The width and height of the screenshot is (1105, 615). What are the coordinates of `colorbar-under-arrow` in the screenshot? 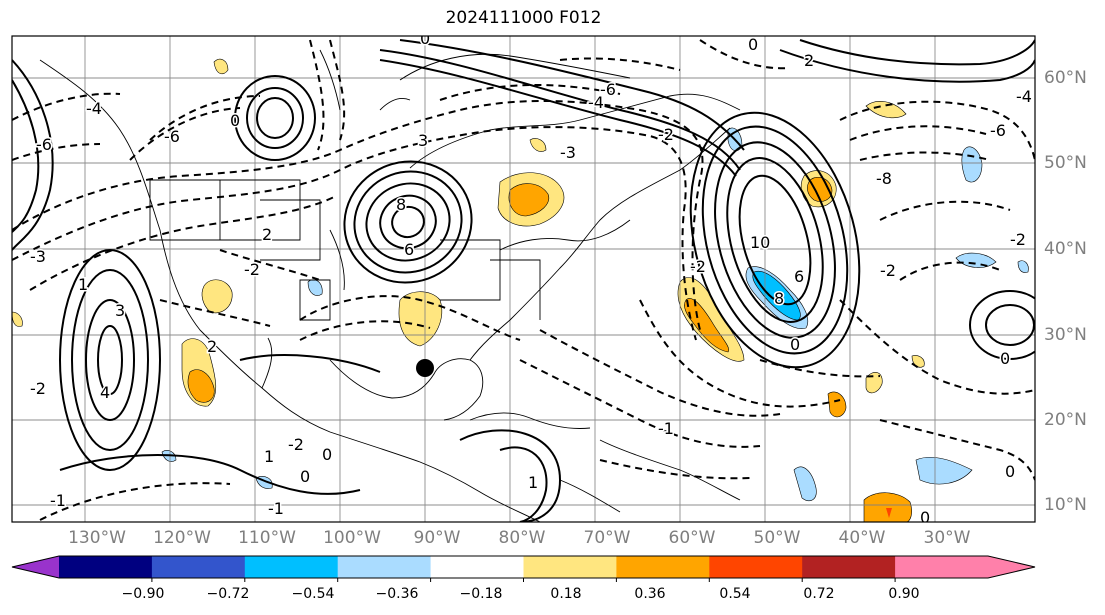 It's located at (35, 567).